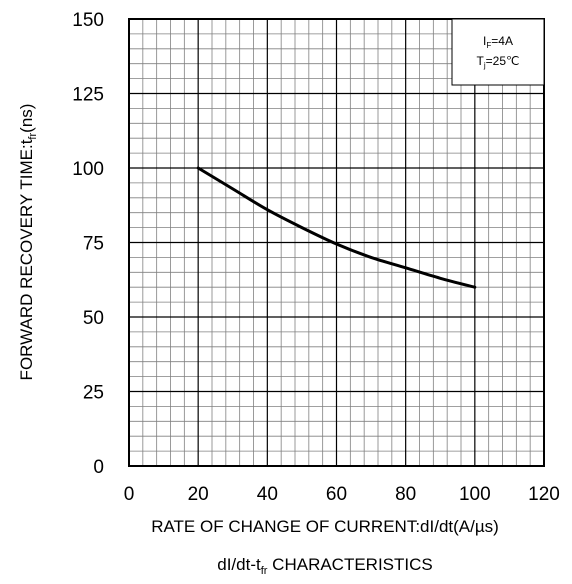  Describe the element at coordinates (26, 118) in the screenshot. I see `y-axis-label-suffix: (ns)` at that location.